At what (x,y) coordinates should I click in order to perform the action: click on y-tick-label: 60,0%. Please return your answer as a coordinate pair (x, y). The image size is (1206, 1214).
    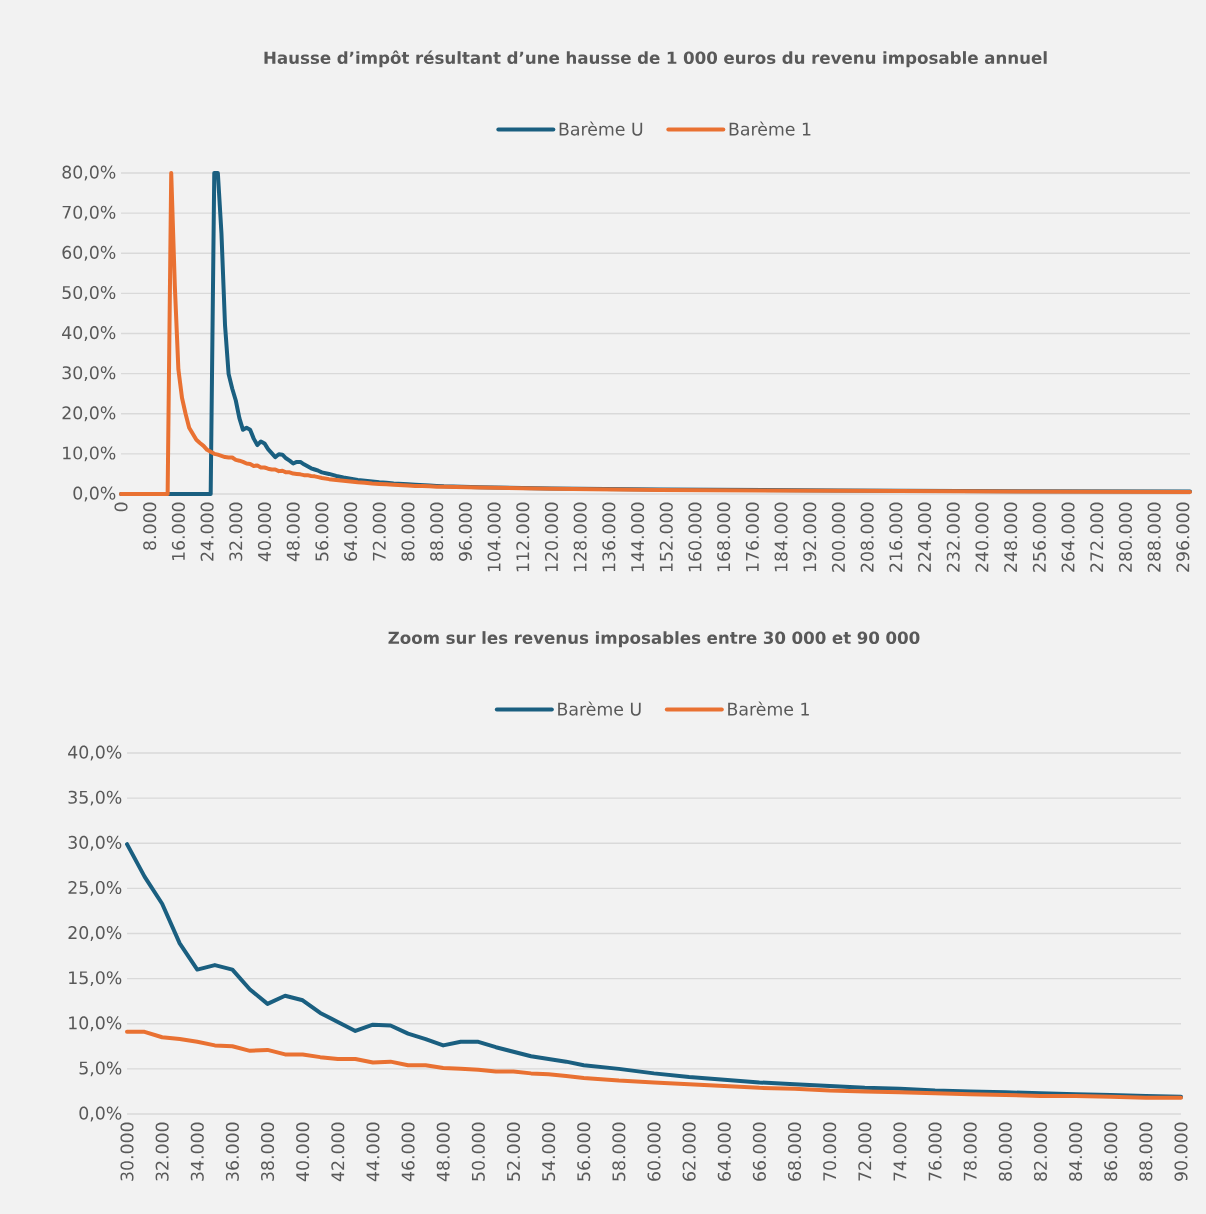
    Looking at the image, I should click on (89, 253).